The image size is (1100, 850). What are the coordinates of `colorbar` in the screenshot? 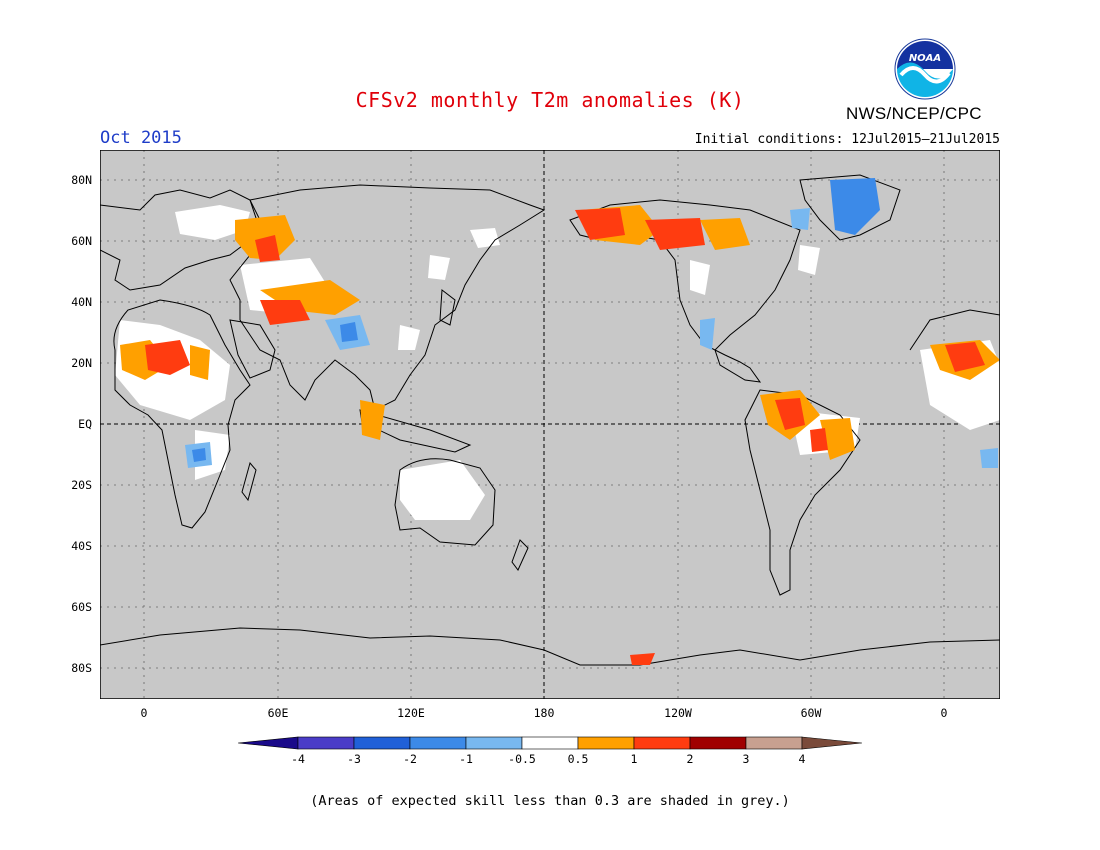 It's located at (550, 743).